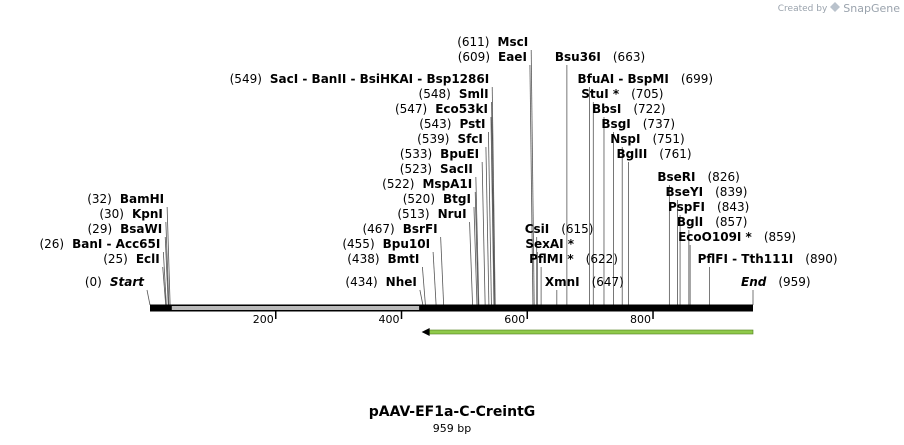  What do you see at coordinates (142, 199) in the screenshot?
I see `site-enzyme-name: BamHI` at bounding box center [142, 199].